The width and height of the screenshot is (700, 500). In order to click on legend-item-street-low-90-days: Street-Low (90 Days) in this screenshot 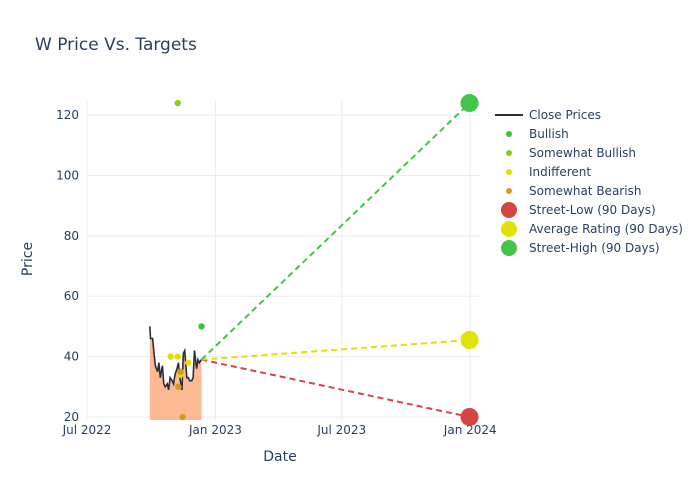, I will do `click(578, 210)`.